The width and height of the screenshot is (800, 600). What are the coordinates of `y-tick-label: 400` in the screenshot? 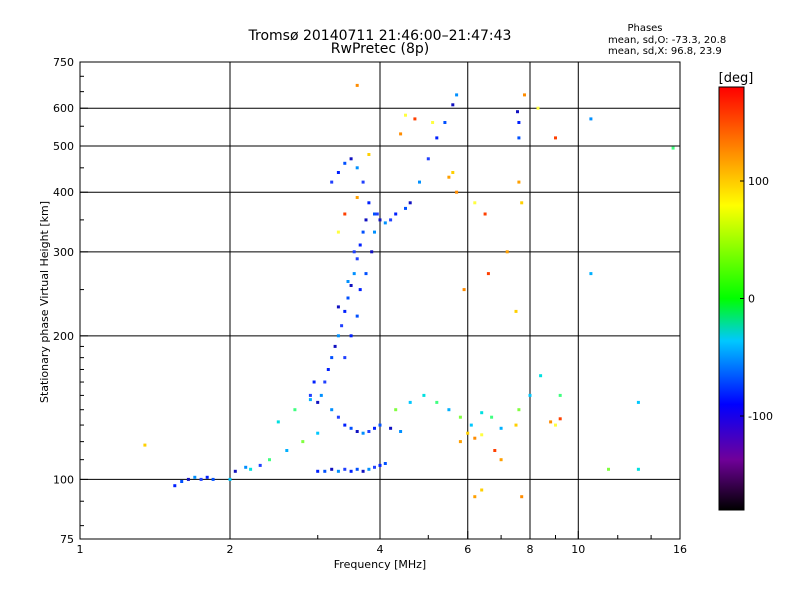 It's located at (63, 192).